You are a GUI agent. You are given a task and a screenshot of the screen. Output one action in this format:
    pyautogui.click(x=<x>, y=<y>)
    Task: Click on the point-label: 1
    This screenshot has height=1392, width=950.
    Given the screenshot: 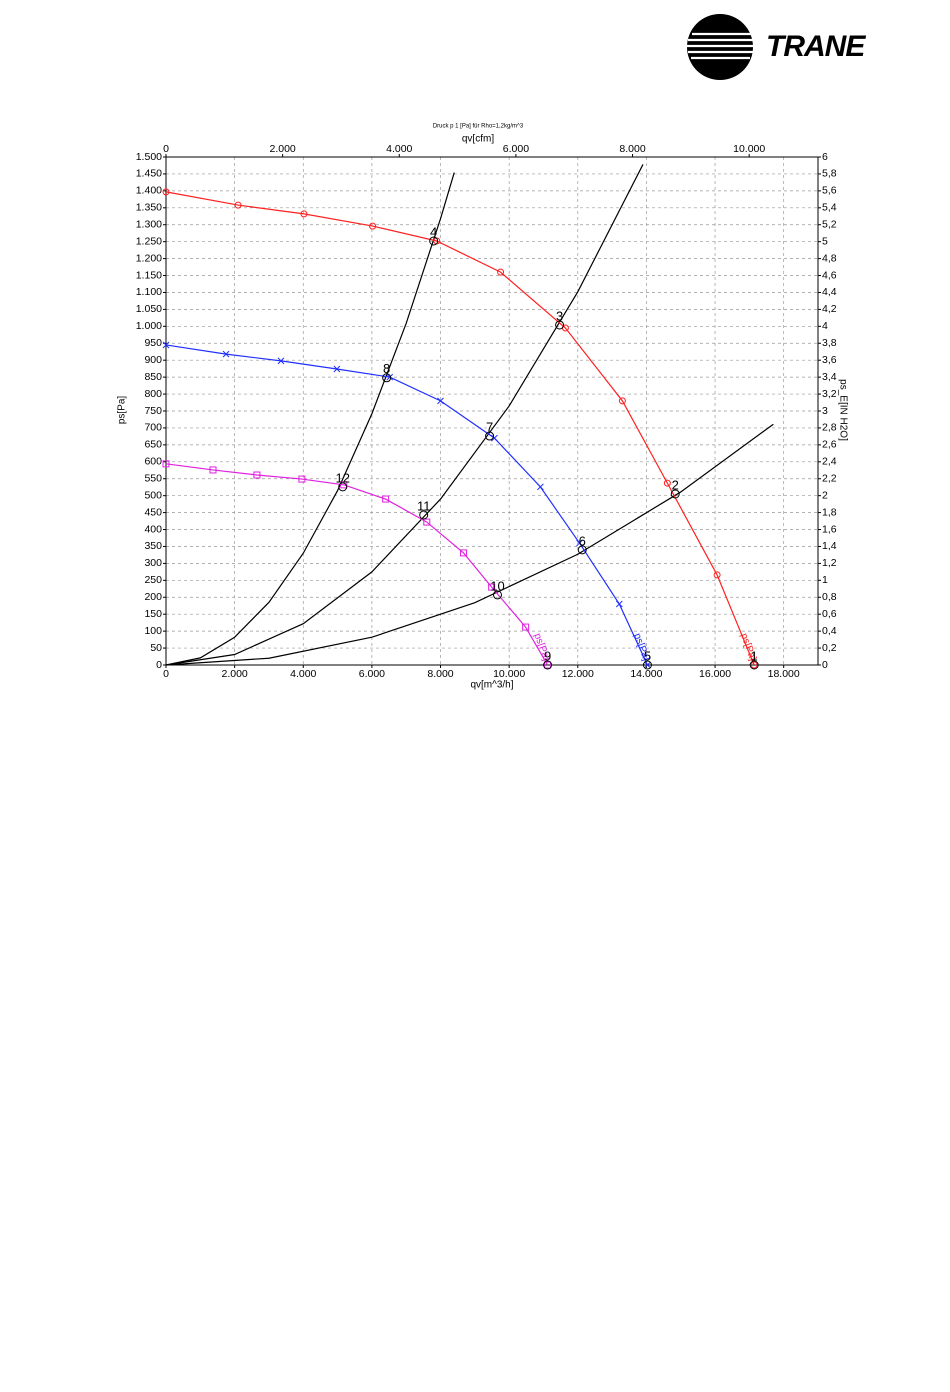 What is the action you would take?
    pyautogui.click(x=754, y=655)
    